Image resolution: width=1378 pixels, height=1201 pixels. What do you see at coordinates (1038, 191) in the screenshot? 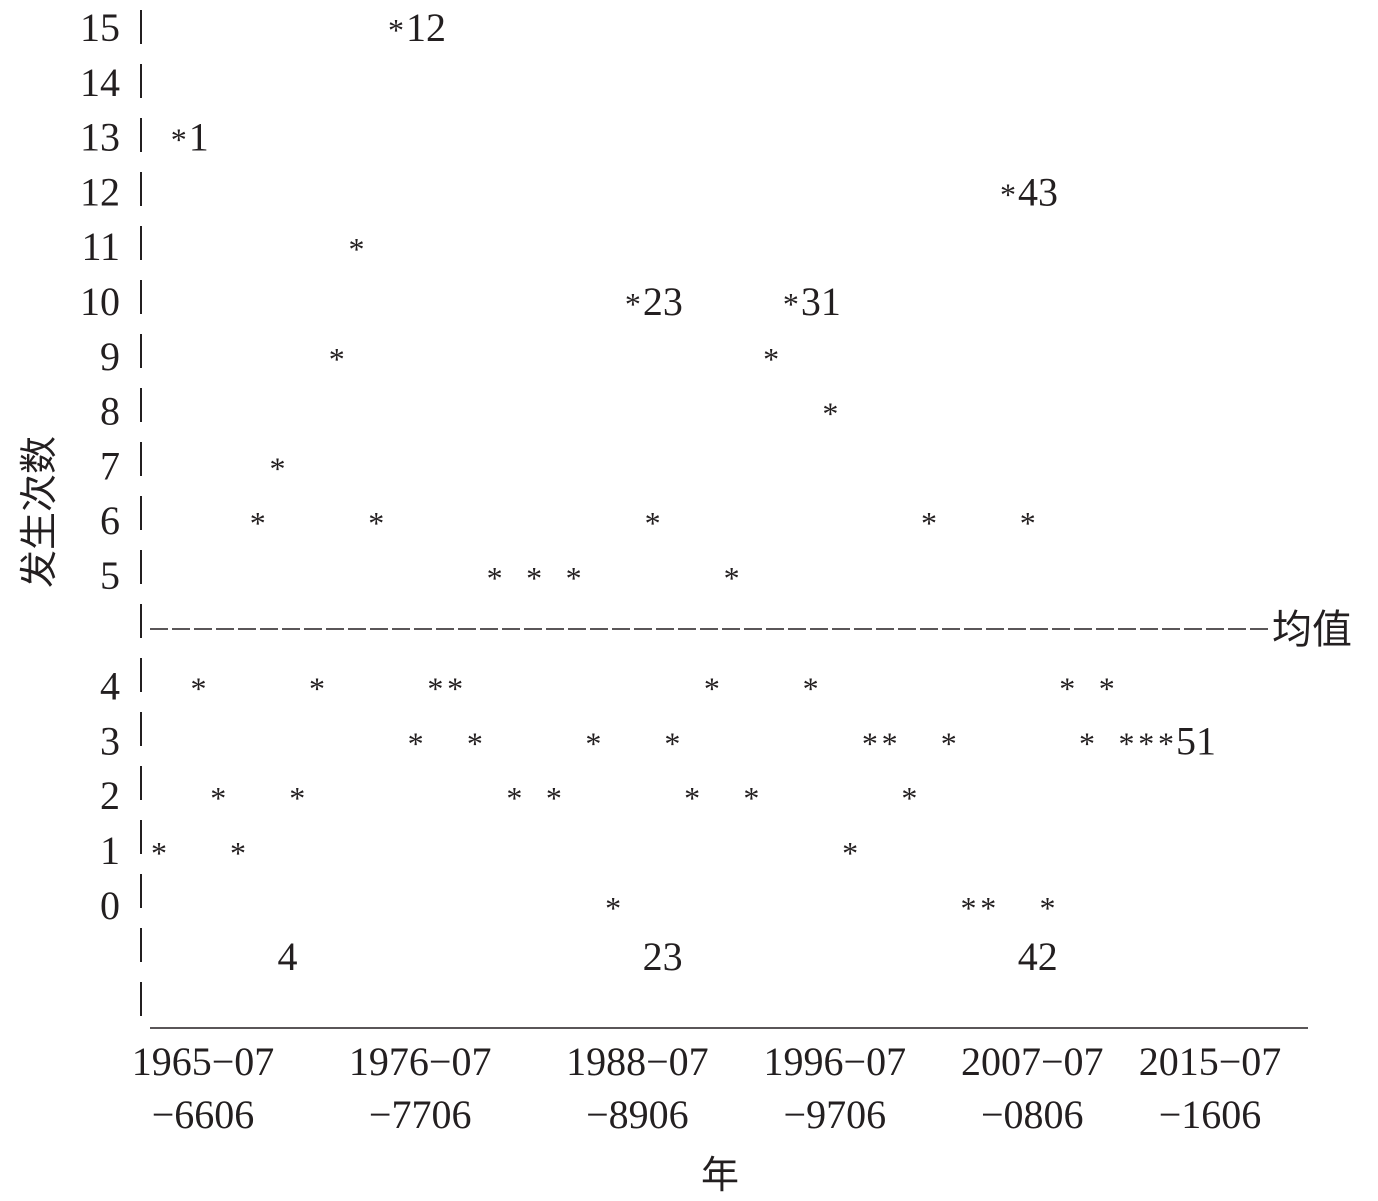
I see `point-annotation: 43` at bounding box center [1038, 191].